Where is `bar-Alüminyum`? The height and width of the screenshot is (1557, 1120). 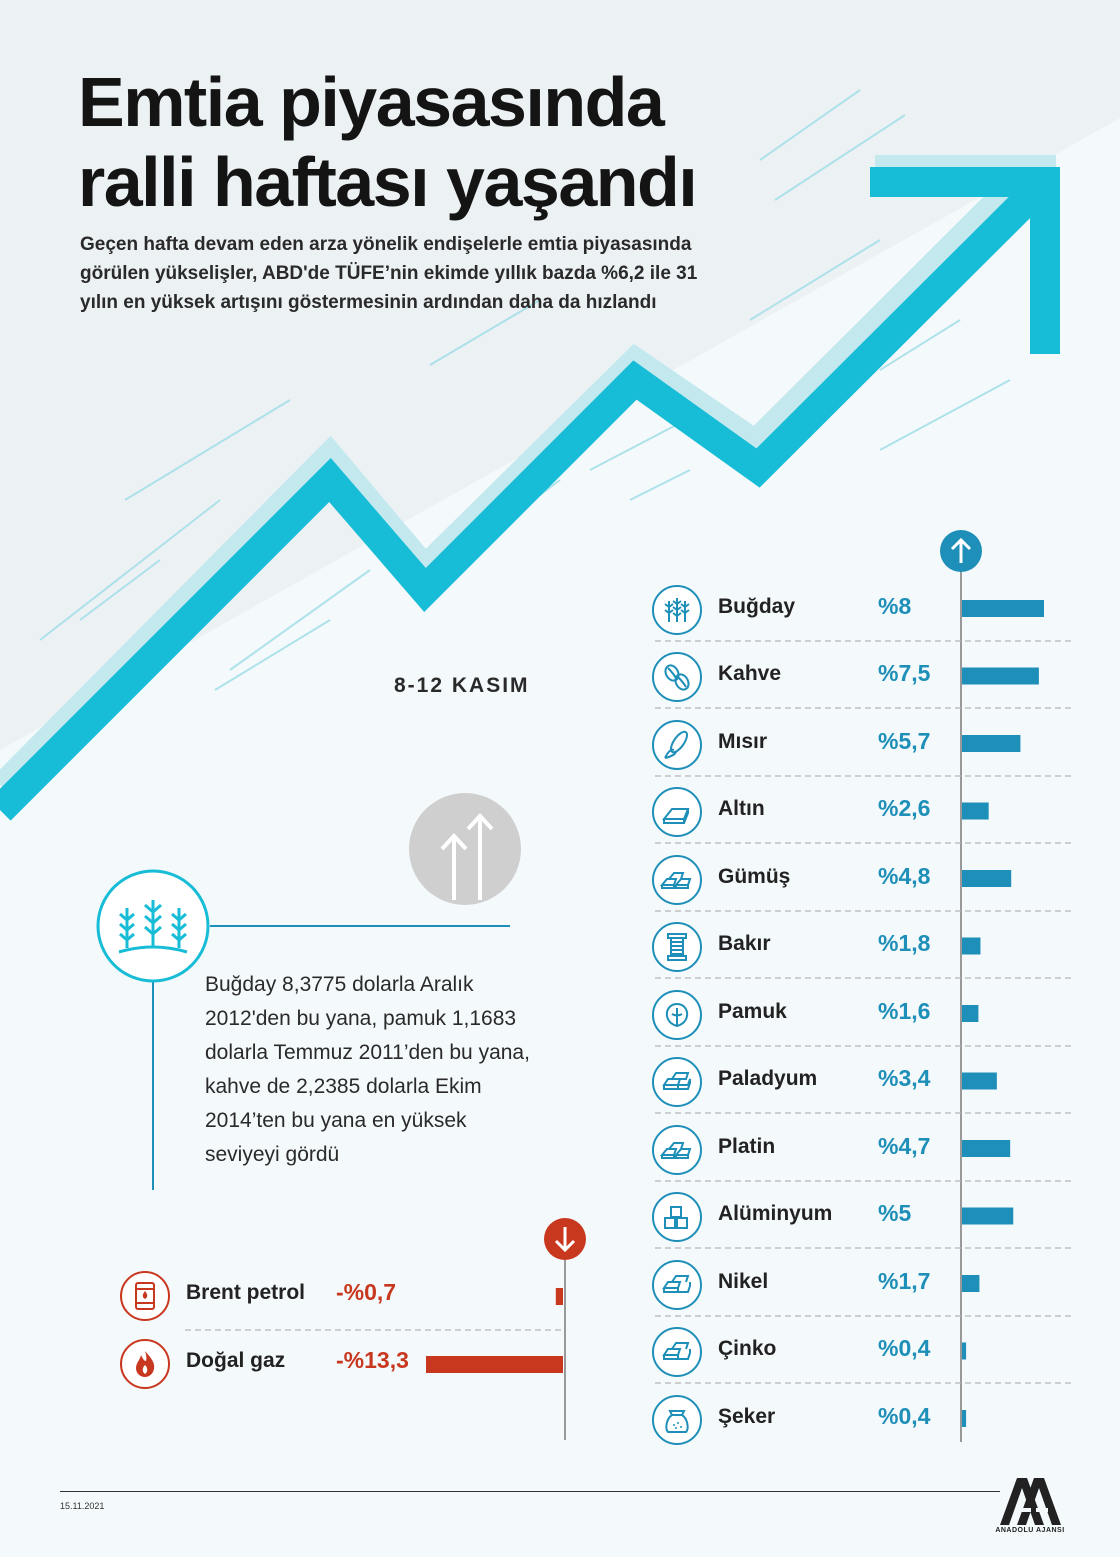
bar-Alüminyum is located at coordinates (988, 1216).